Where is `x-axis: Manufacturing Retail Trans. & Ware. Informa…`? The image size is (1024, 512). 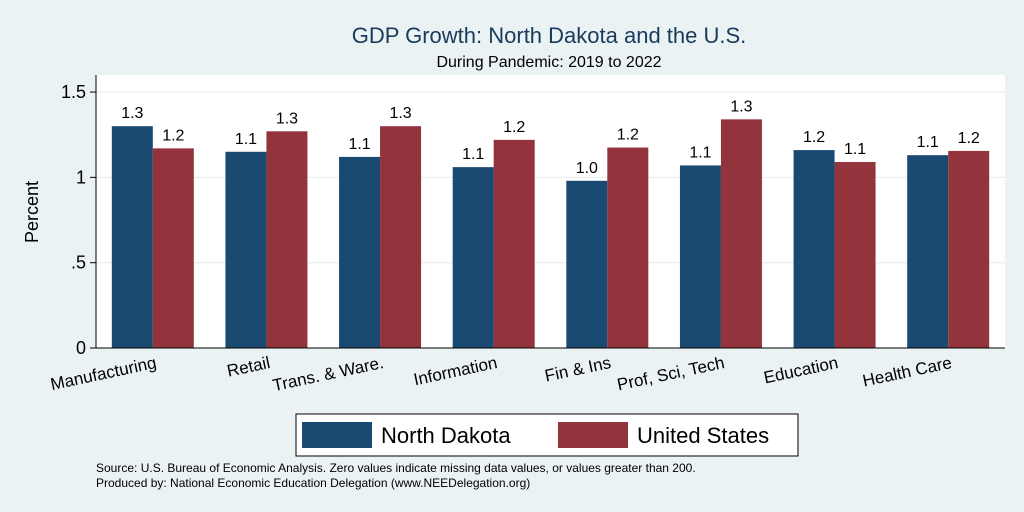
x-axis: Manufacturing Retail Trans. & Ware. Informa… is located at coordinates (527, 371).